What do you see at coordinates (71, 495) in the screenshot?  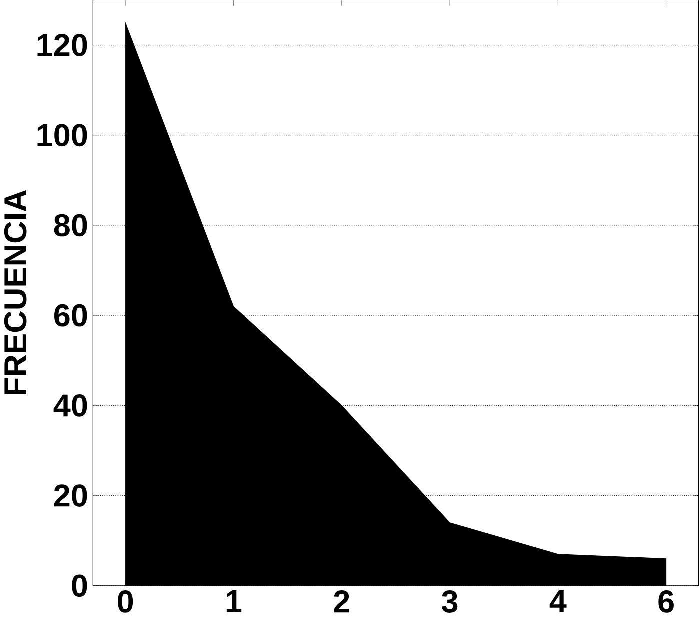 I see `y-tick-label: 20` at bounding box center [71, 495].